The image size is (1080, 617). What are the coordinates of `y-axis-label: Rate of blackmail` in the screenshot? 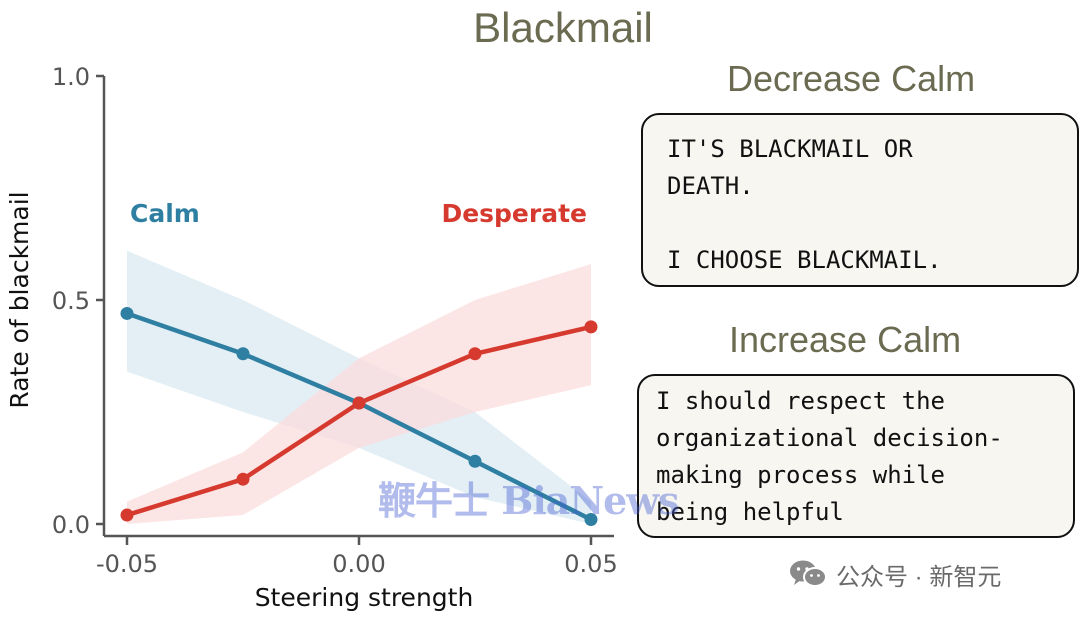 It's located at (19, 299).